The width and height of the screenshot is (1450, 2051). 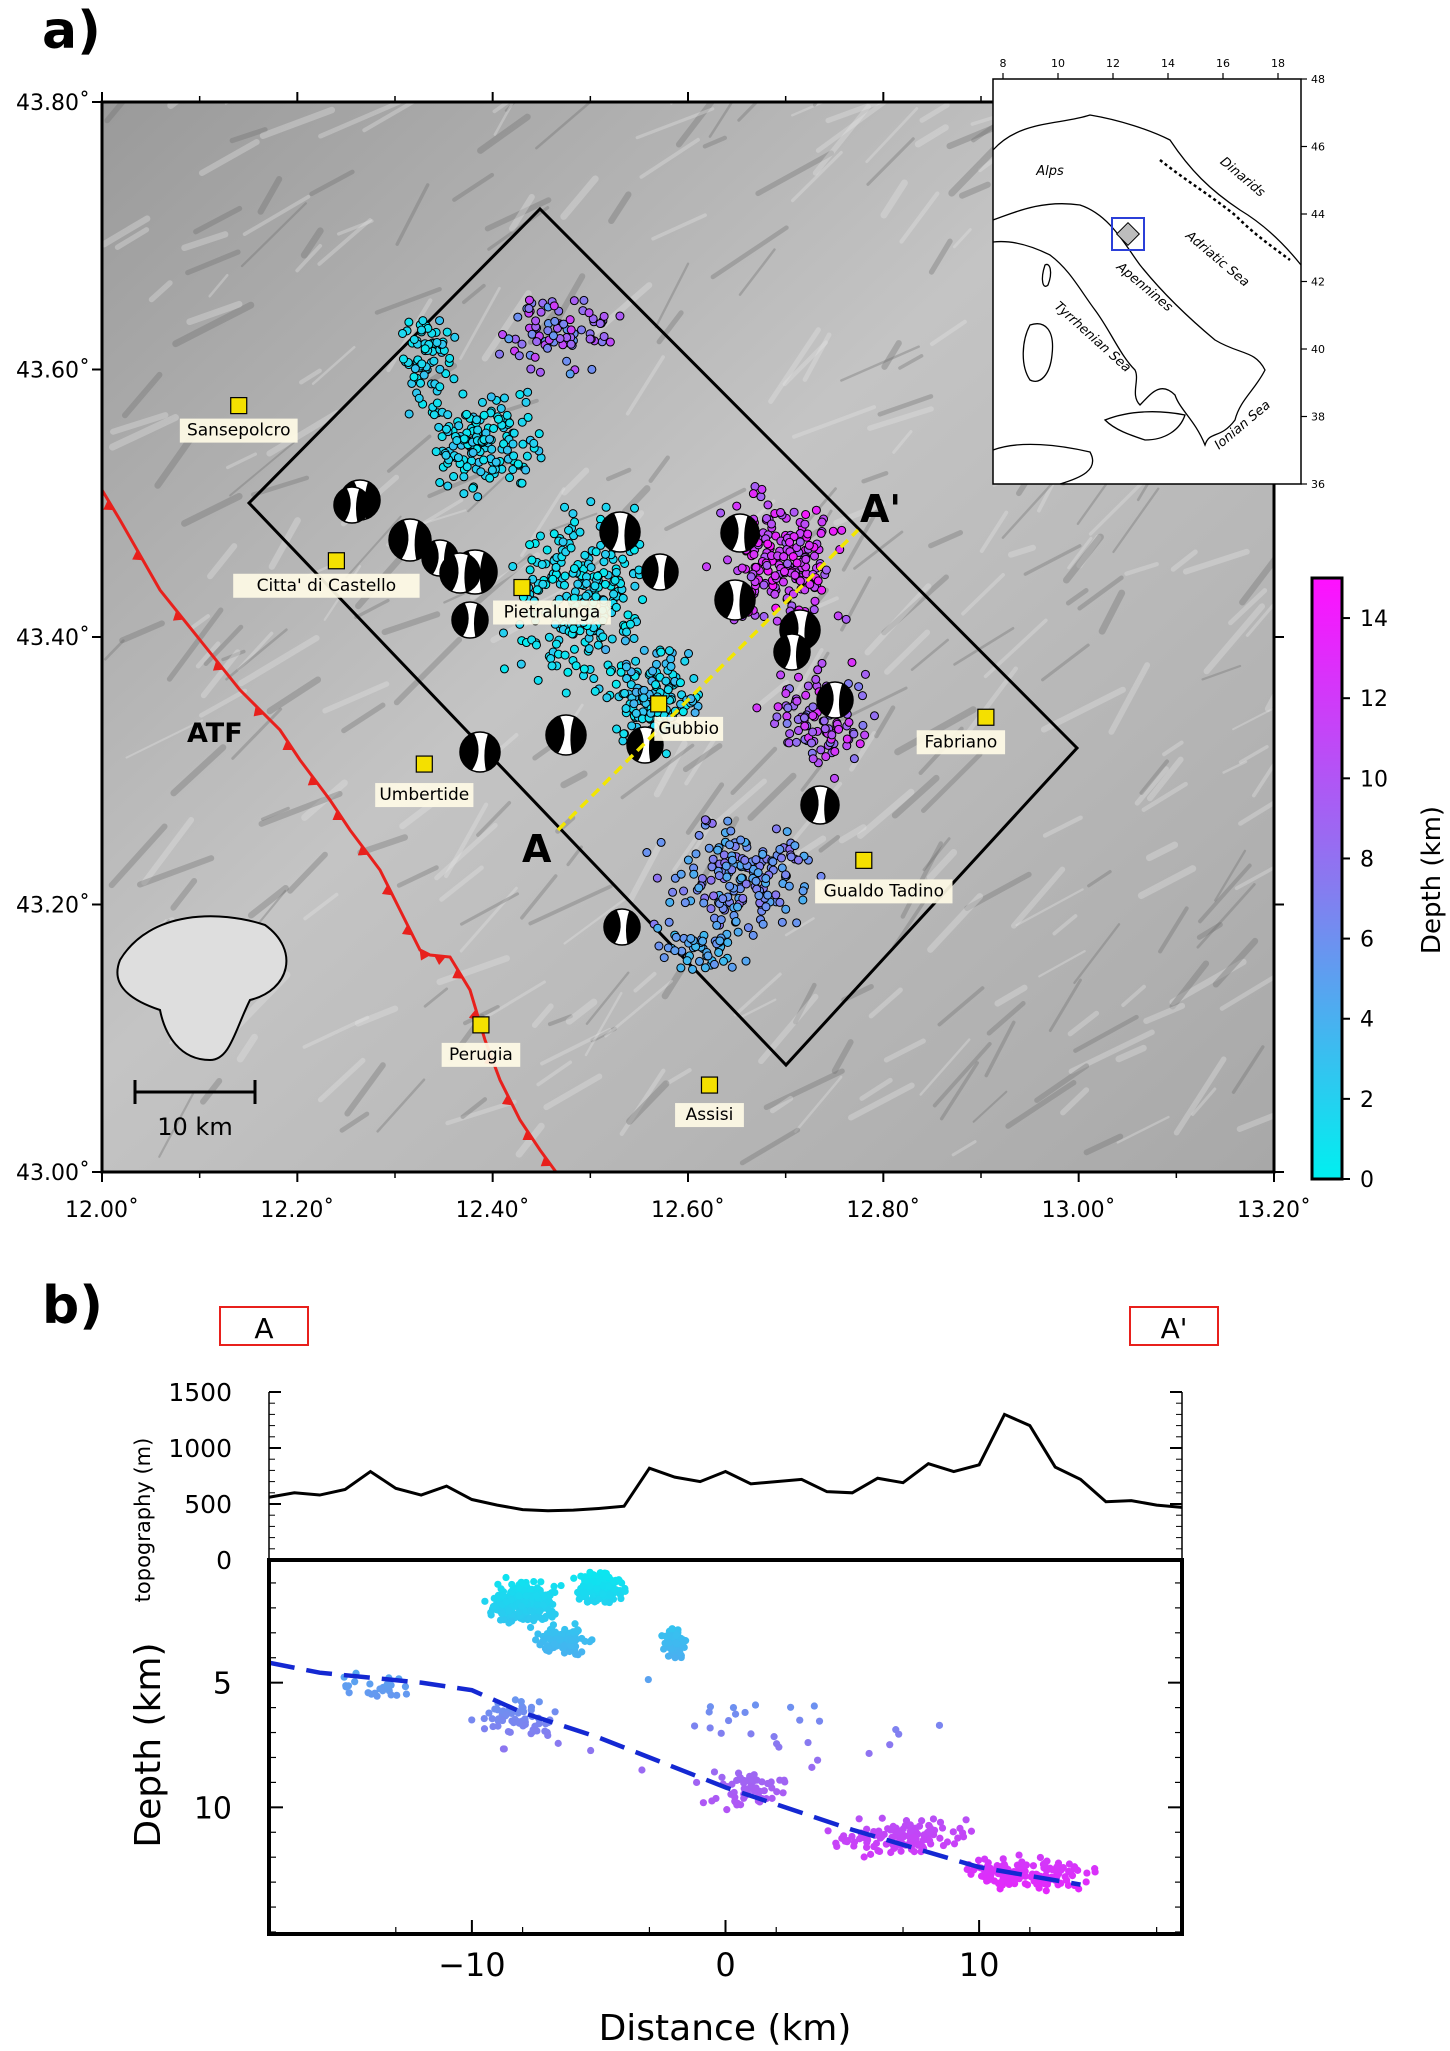 What do you see at coordinates (1046, 275) in the screenshot?
I see `corsica` at bounding box center [1046, 275].